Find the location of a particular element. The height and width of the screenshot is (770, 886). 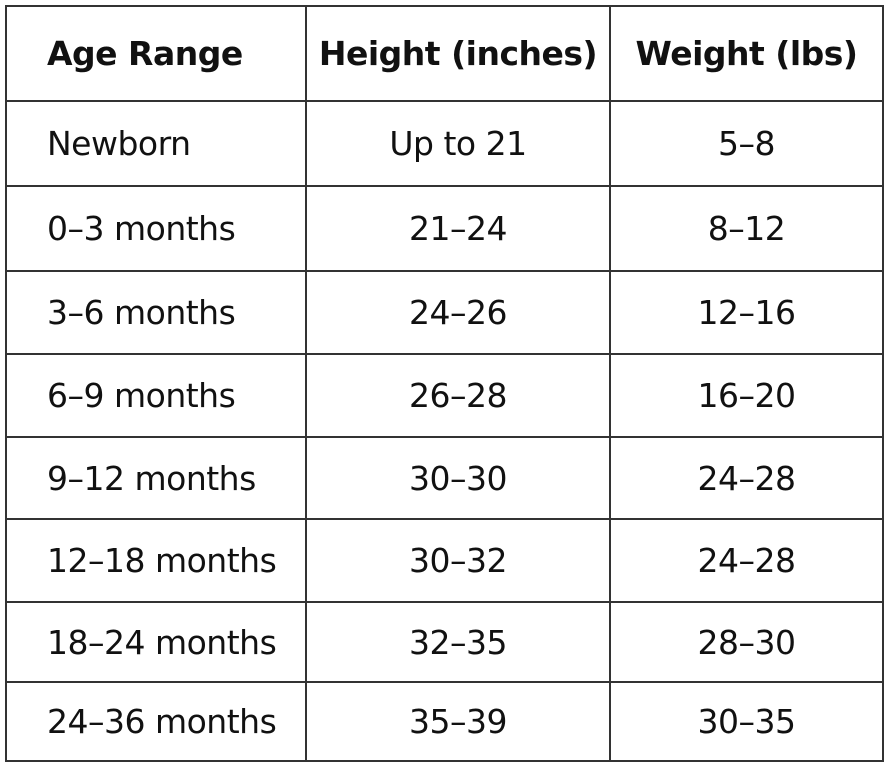

table-cell: Up to 21 is located at coordinates (458, 143).